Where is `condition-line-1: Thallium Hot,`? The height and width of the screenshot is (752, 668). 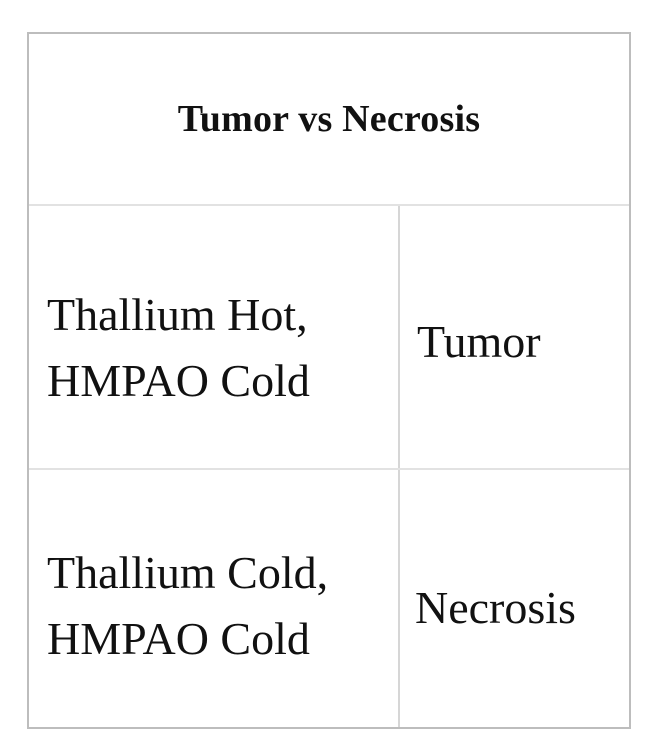 condition-line-1: Thallium Hot, is located at coordinates (177, 314).